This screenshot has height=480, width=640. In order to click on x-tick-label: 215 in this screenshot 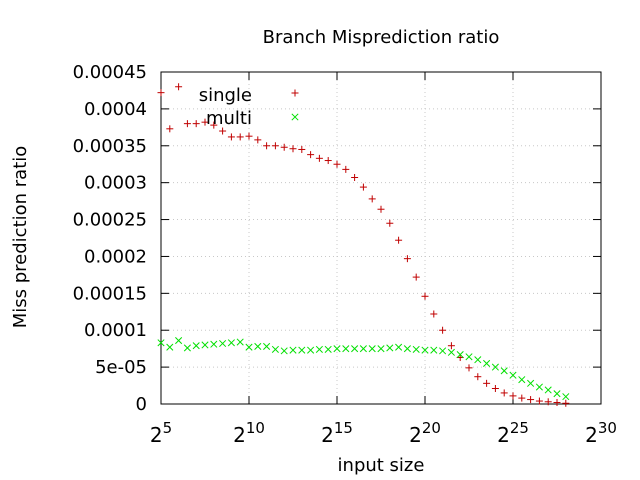, I will do `click(337, 433)`.